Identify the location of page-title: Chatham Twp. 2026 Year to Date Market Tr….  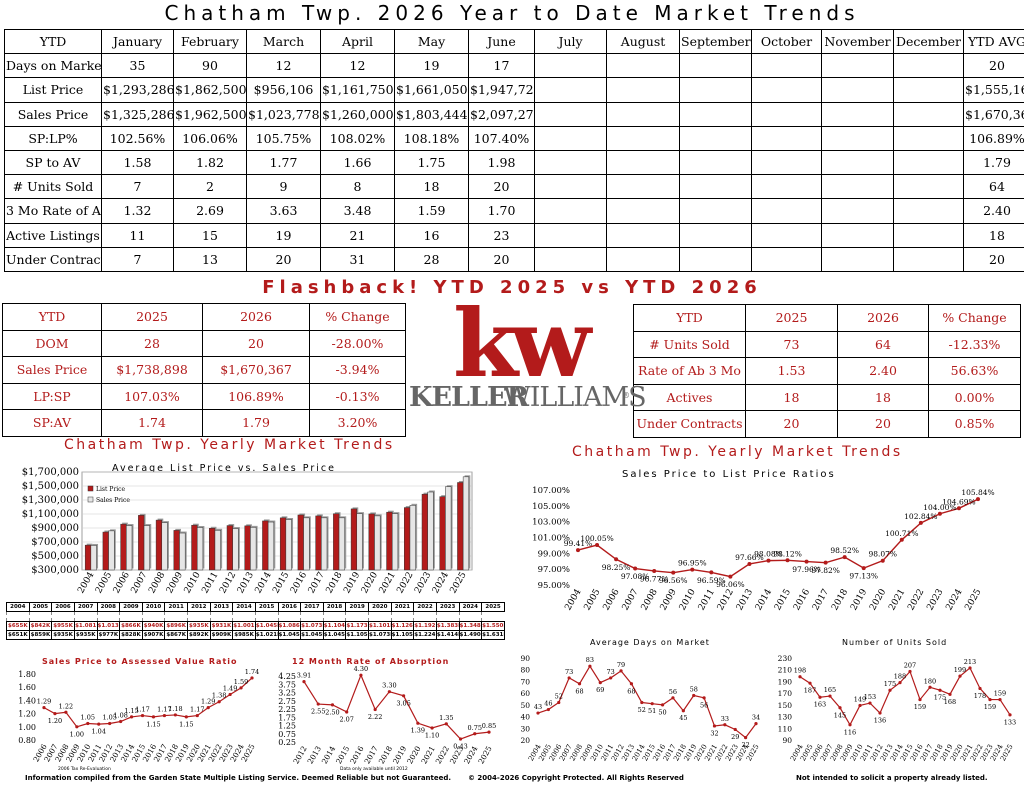
(512, 13).